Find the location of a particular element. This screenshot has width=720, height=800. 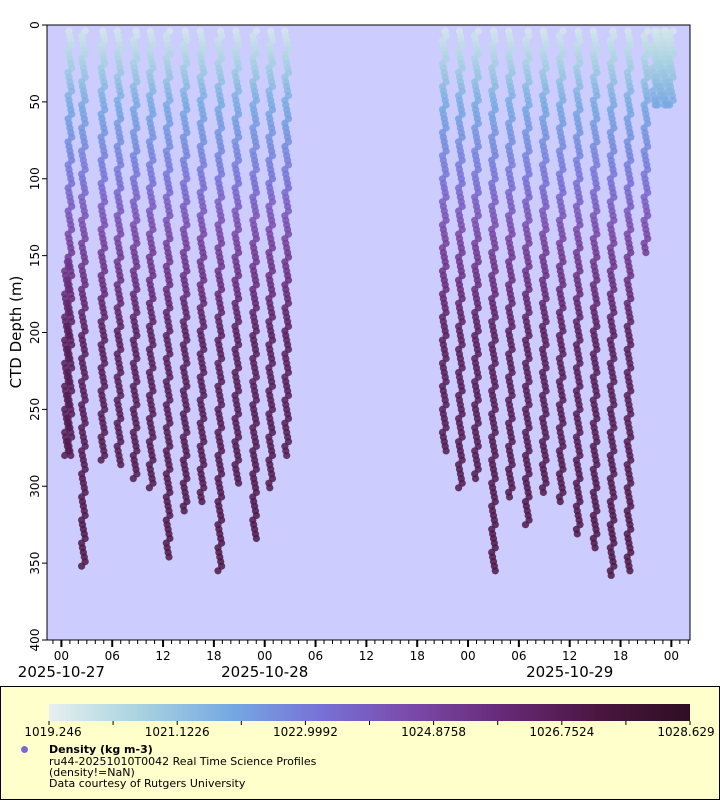

legend-credit: Data courtesy of Rutgers University is located at coordinates (147, 783).